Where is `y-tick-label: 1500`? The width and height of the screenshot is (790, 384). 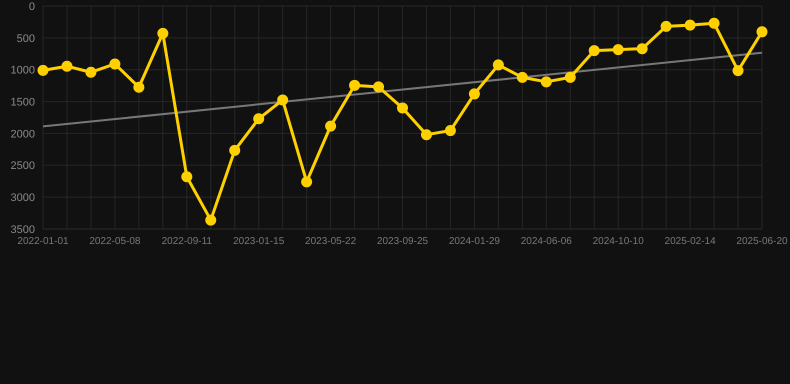 y-tick-label: 1500 is located at coordinates (22, 102).